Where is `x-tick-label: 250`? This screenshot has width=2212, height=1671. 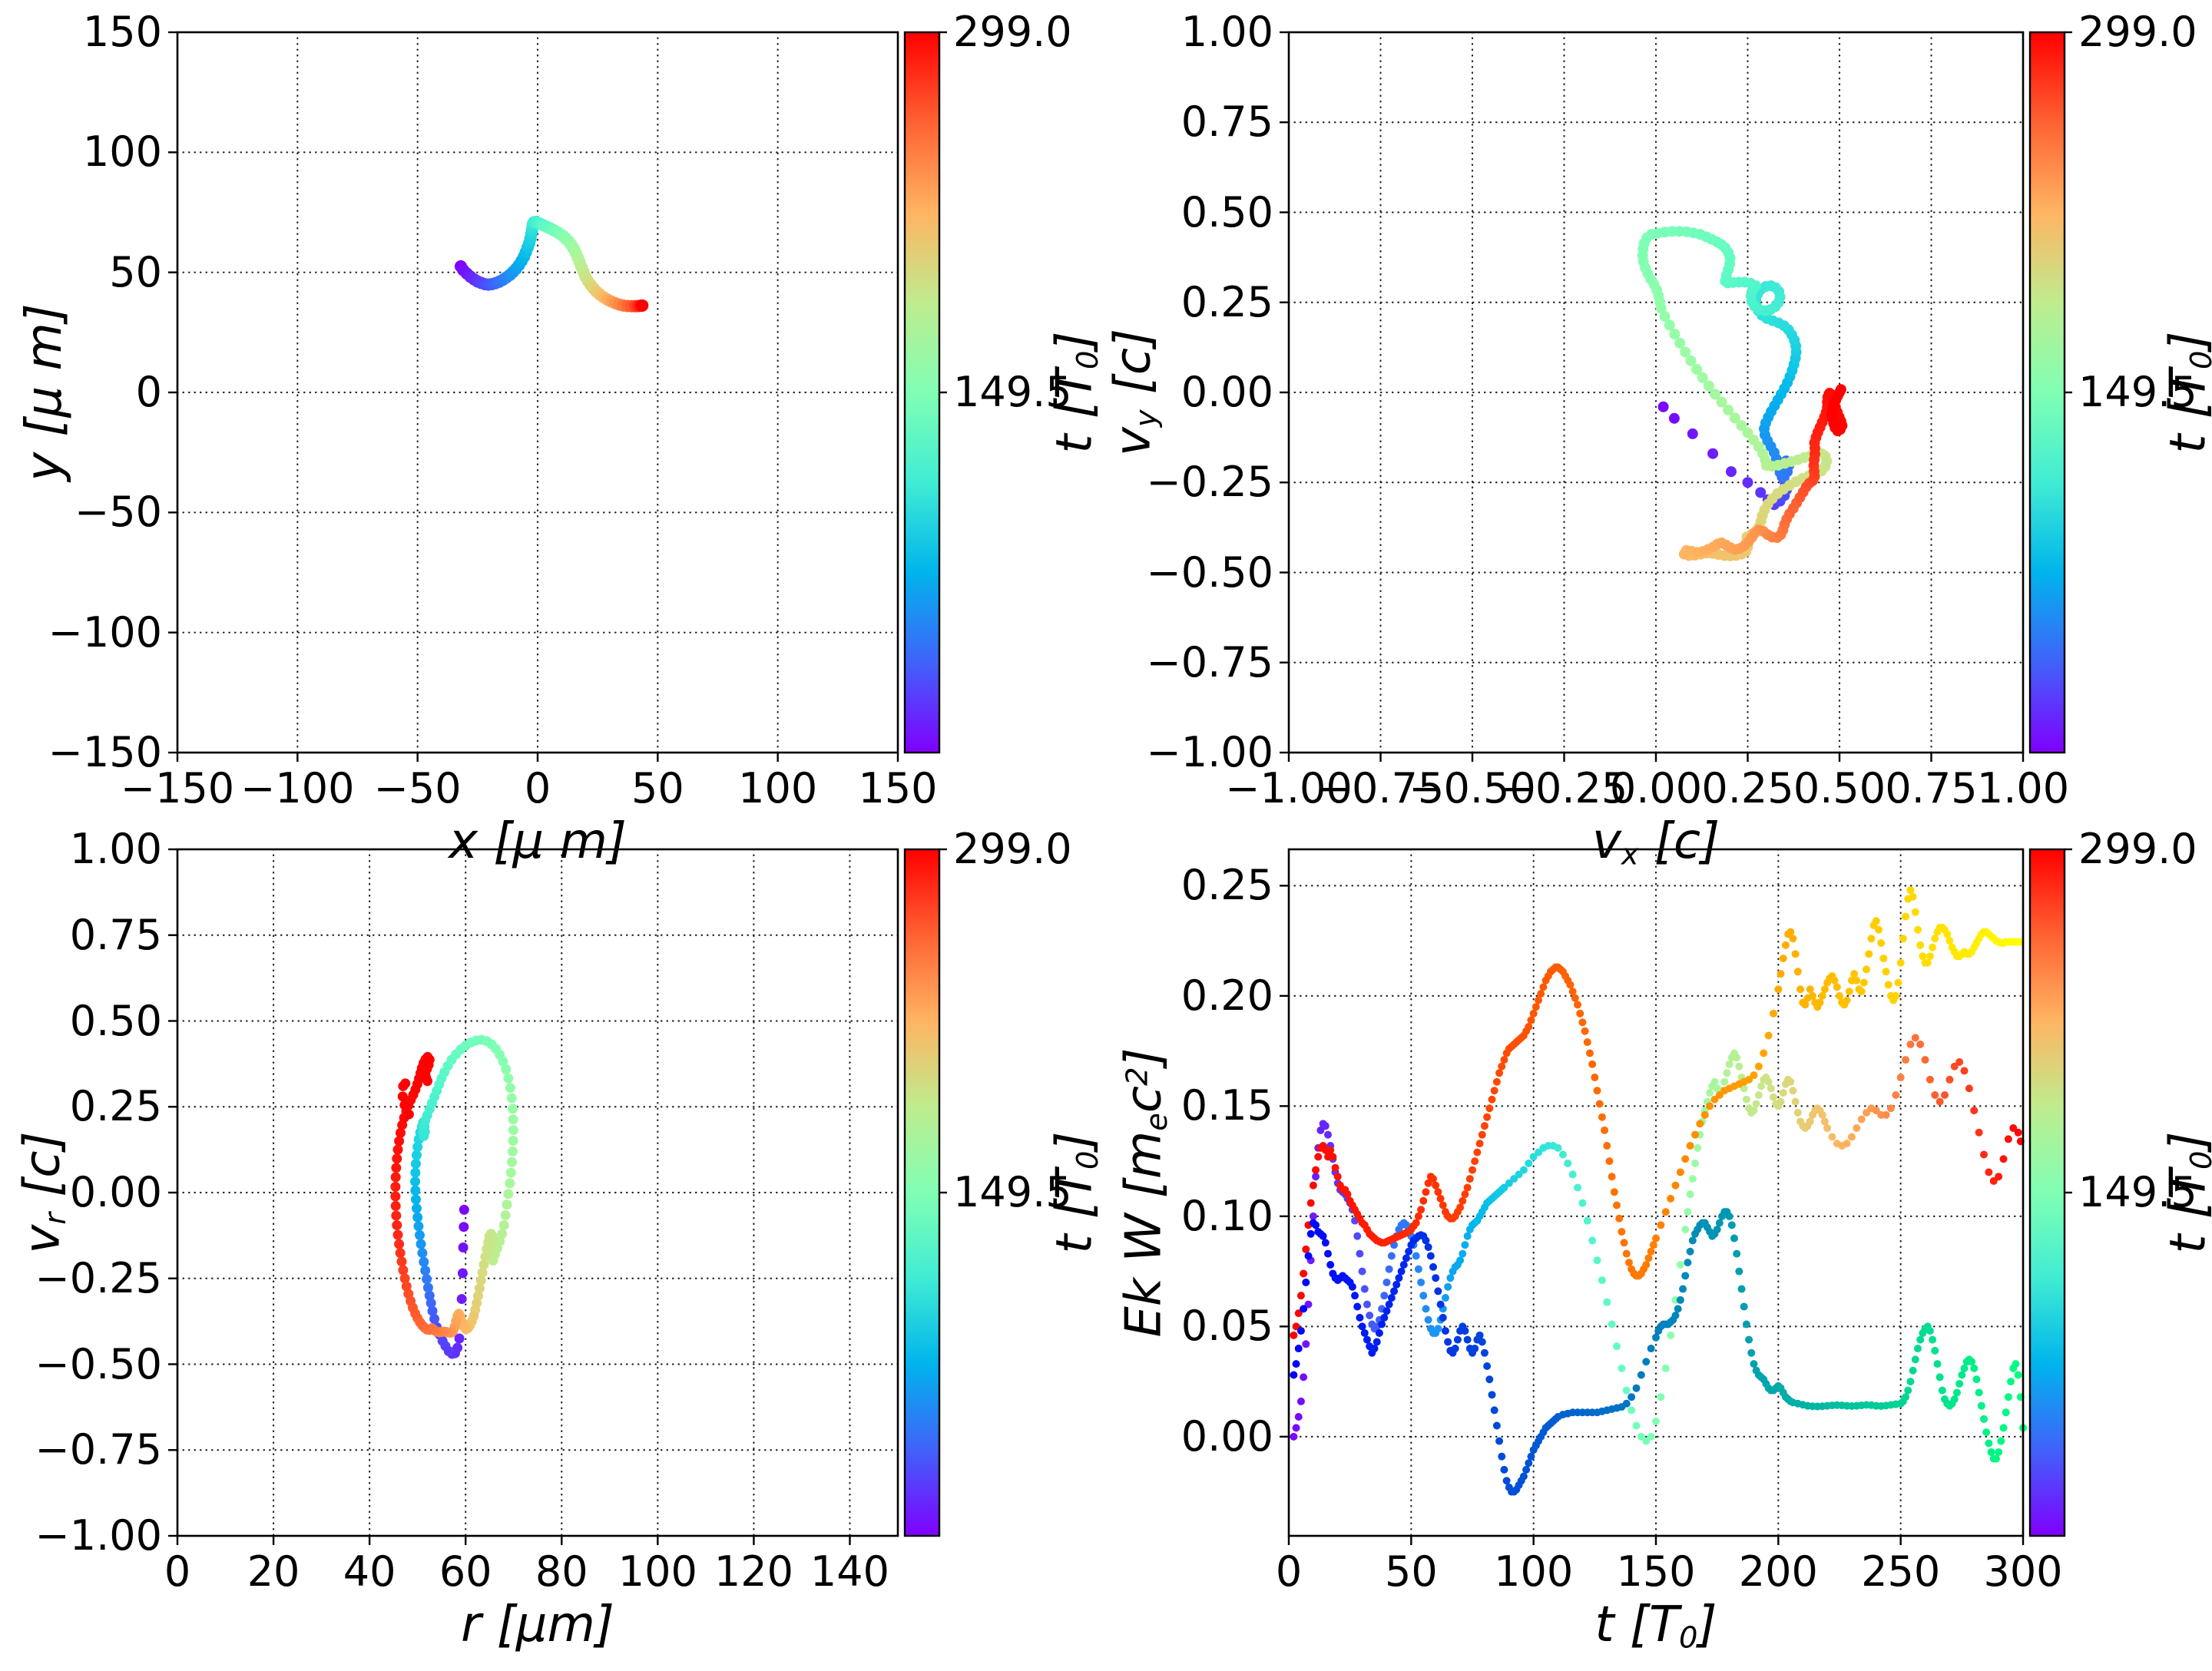 x-tick-label: 250 is located at coordinates (1901, 1571).